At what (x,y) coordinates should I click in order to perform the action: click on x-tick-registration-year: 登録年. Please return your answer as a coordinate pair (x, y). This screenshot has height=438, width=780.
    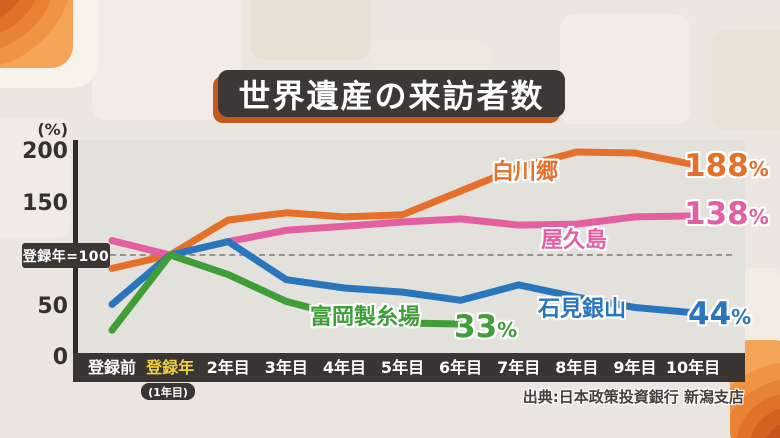
    Looking at the image, I should click on (170, 367).